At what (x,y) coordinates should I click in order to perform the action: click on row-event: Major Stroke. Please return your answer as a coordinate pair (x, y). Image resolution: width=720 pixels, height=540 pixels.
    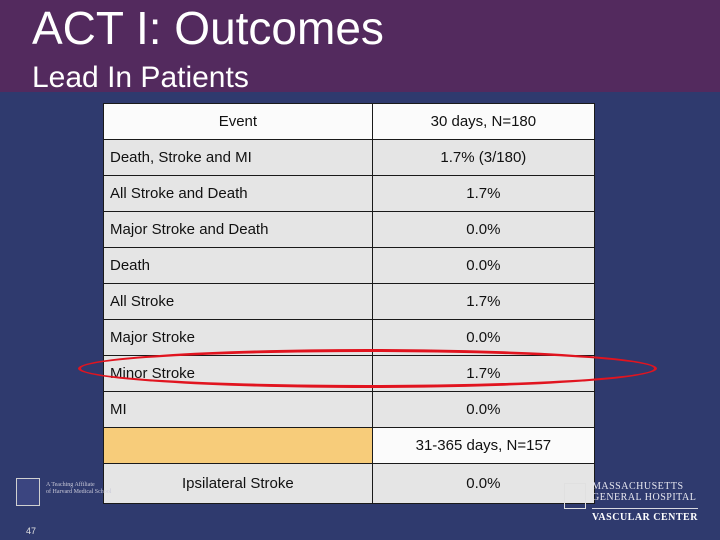
    Looking at the image, I should click on (238, 337).